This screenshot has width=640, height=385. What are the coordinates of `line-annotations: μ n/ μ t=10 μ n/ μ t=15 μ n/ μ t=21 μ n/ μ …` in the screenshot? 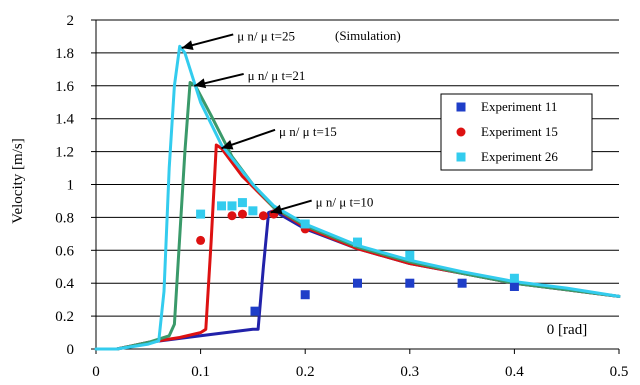 It's located at (277, 121).